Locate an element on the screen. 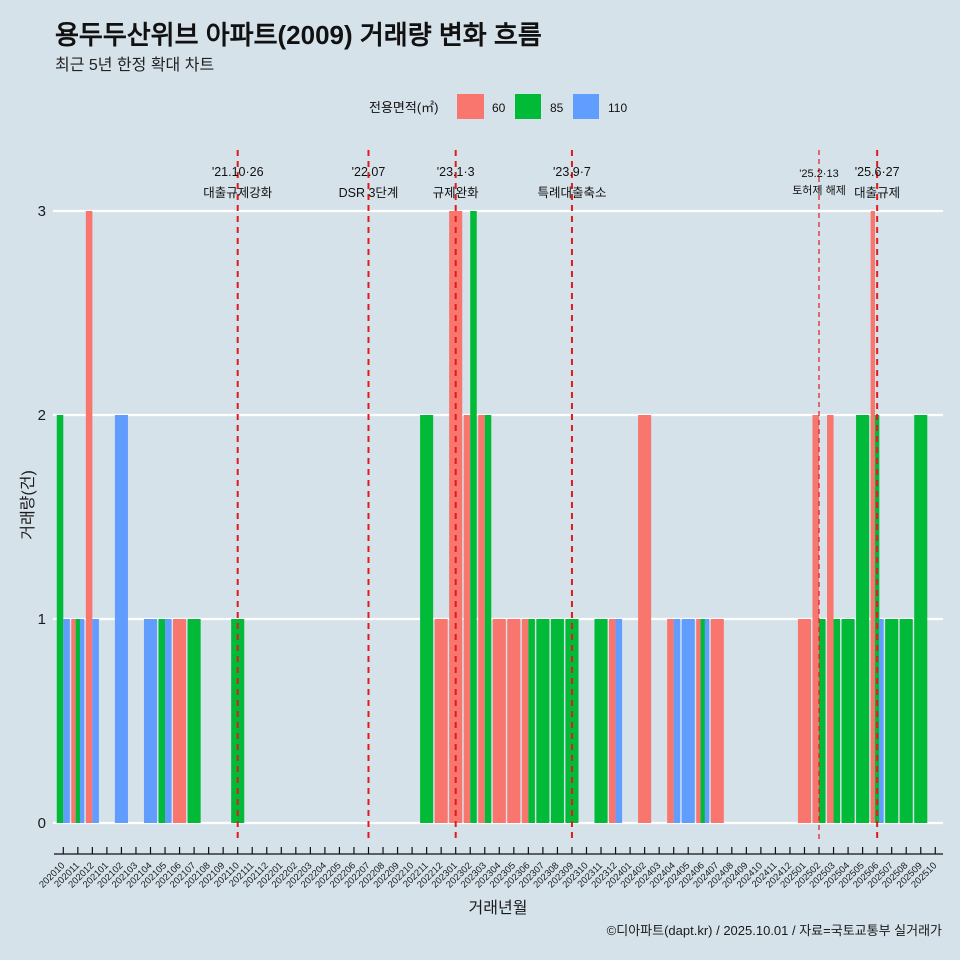 This screenshot has width=960, height=960. y-axis: 0 1 2 3 is located at coordinates (42, 517).